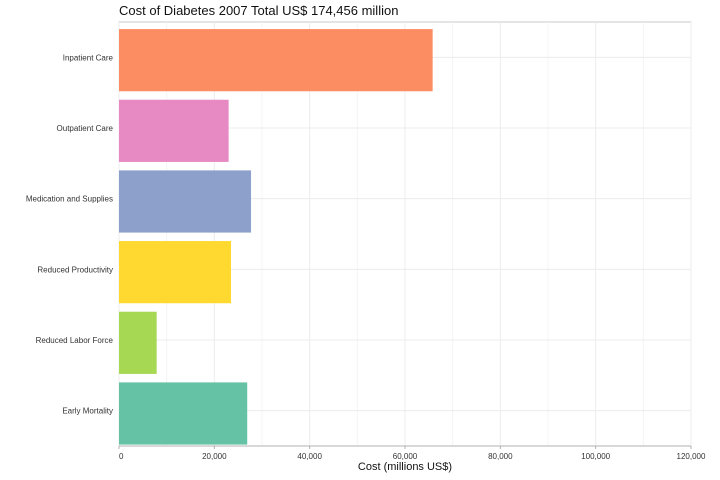  I want to click on y-tick-label: Reduced Labor Force, so click(75, 340).